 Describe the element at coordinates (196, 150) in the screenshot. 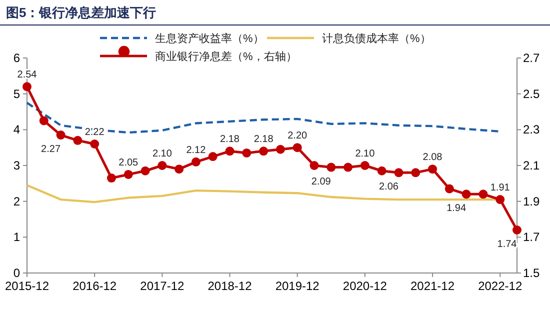

I see `data-label: 2.12` at that location.